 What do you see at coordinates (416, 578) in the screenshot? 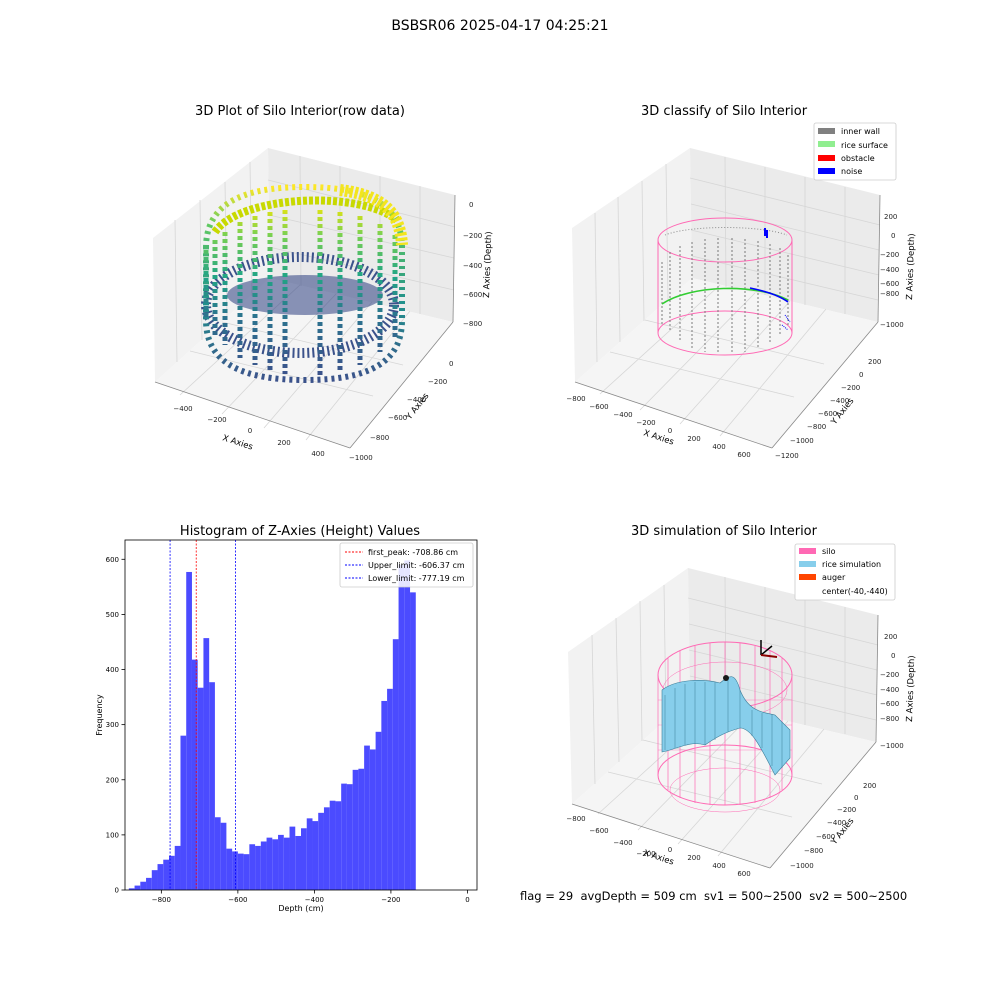
I see `legend-label: Lower_limit: -777.19 cm` at bounding box center [416, 578].